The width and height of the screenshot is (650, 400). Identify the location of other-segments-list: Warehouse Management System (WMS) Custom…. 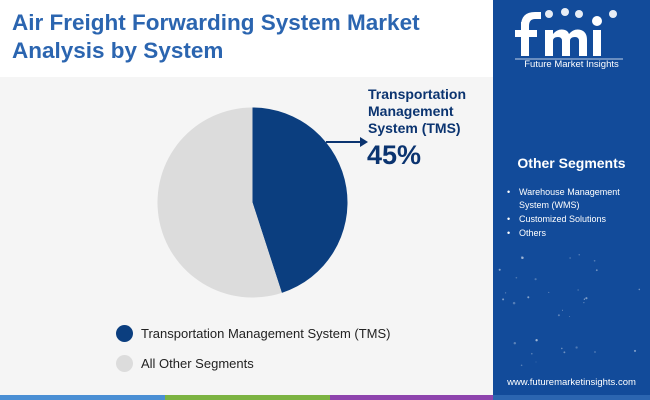
(577, 213).